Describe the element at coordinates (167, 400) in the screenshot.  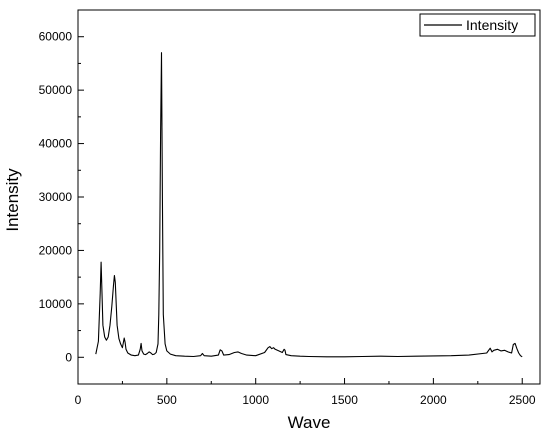
I see `x-tick-label: 500` at that location.